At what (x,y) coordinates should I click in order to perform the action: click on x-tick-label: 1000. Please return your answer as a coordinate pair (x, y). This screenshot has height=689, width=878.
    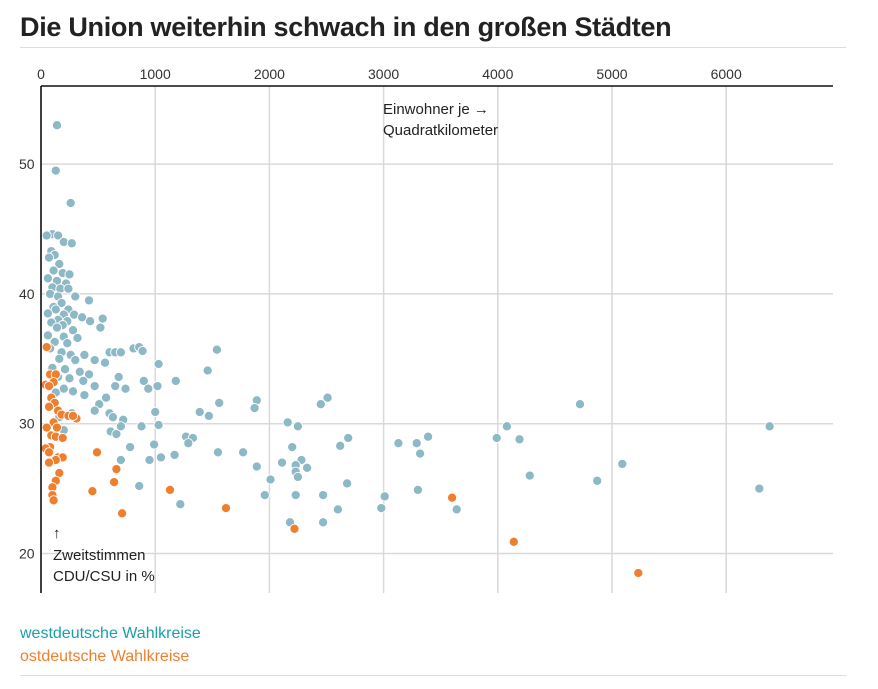
    Looking at the image, I should click on (155, 74).